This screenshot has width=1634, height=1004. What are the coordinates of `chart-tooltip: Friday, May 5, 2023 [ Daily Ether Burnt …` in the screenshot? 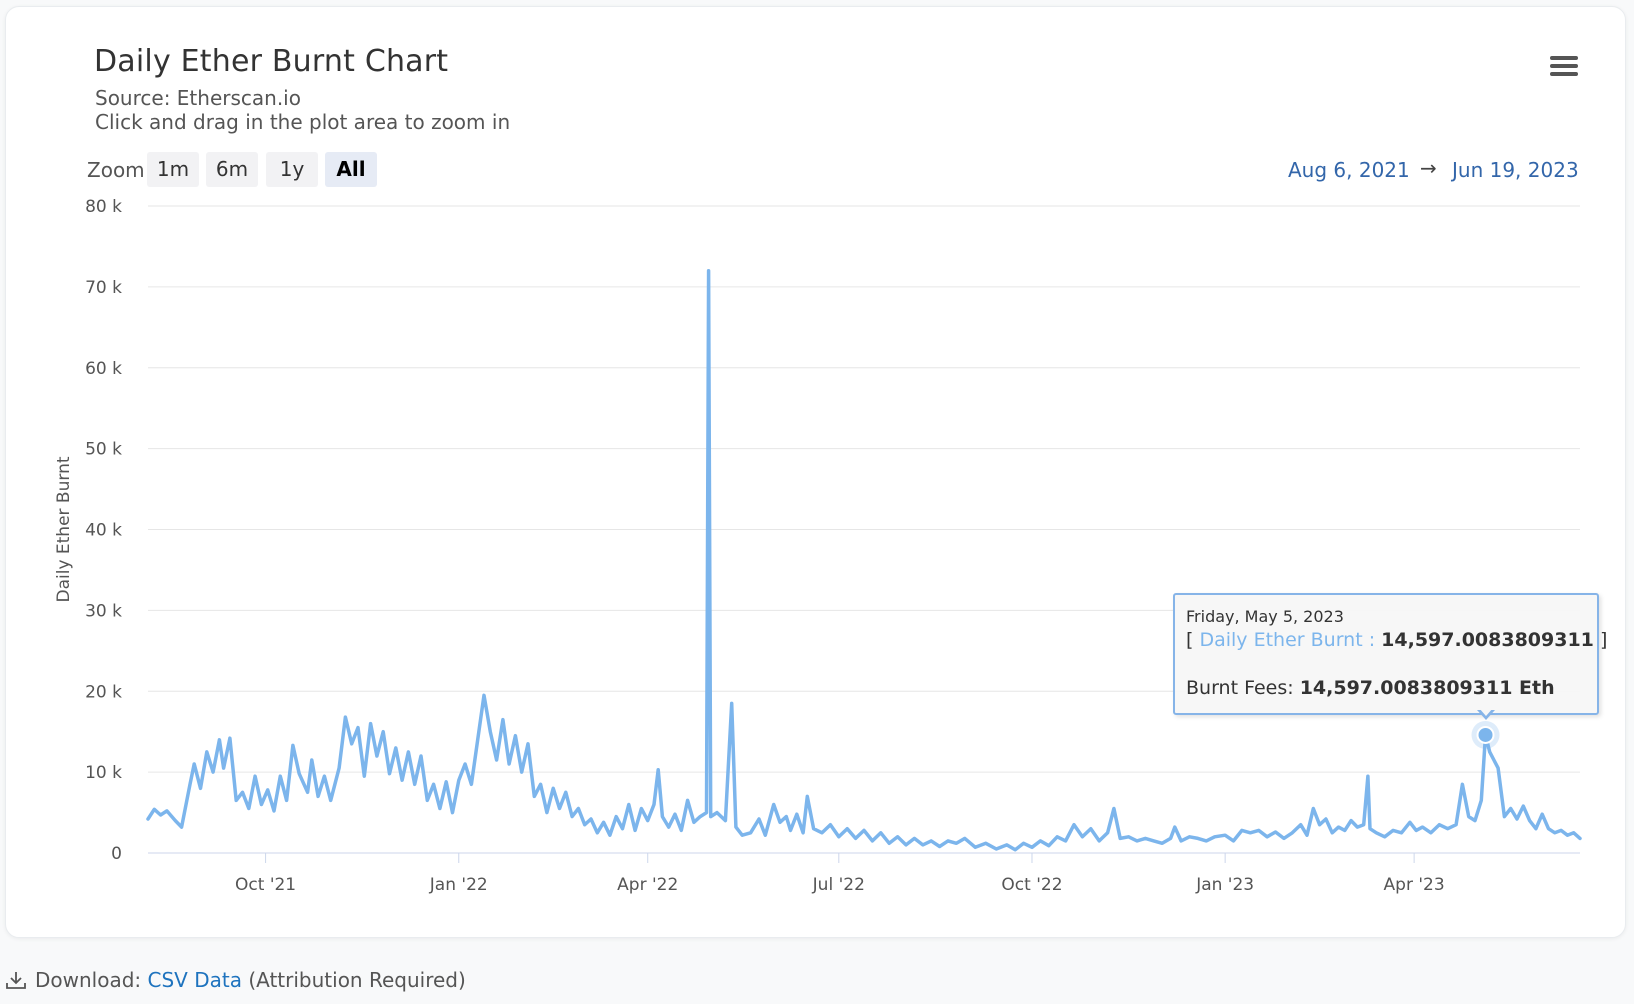 It's located at (1390, 654).